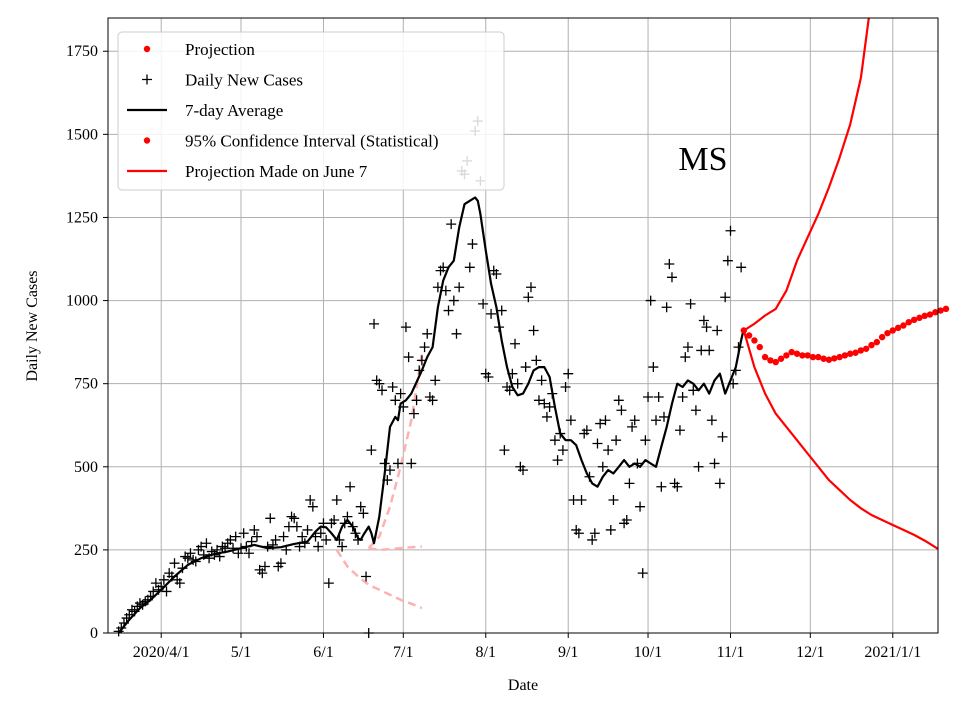 This screenshot has height=720, width=960. I want to click on 95-confidence-interval-upper-line, so click(806, 175).